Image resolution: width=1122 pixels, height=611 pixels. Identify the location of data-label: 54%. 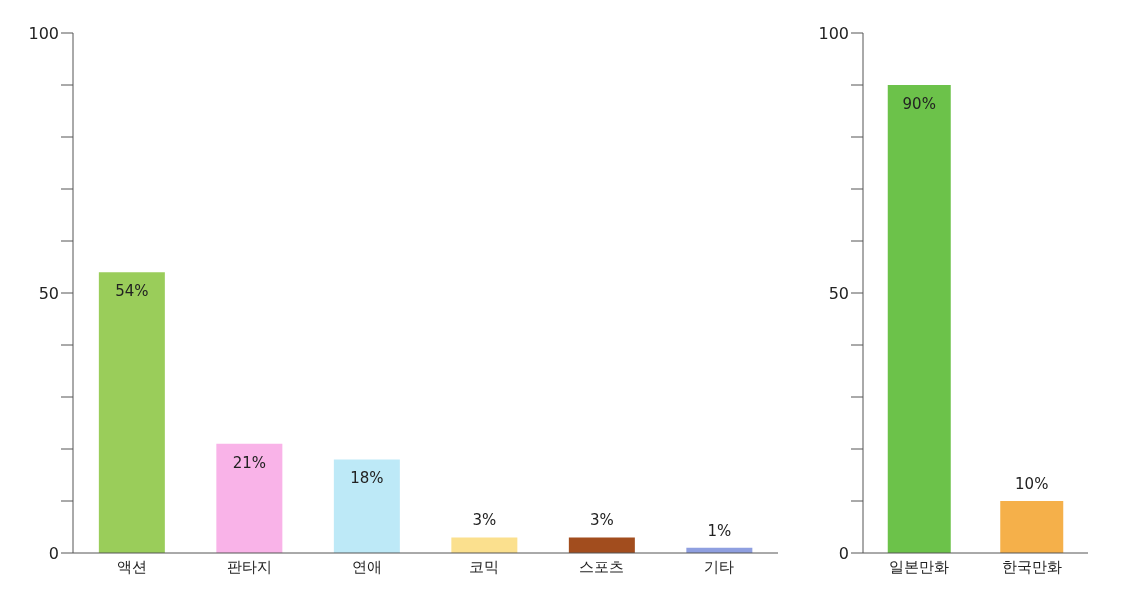
(132, 291).